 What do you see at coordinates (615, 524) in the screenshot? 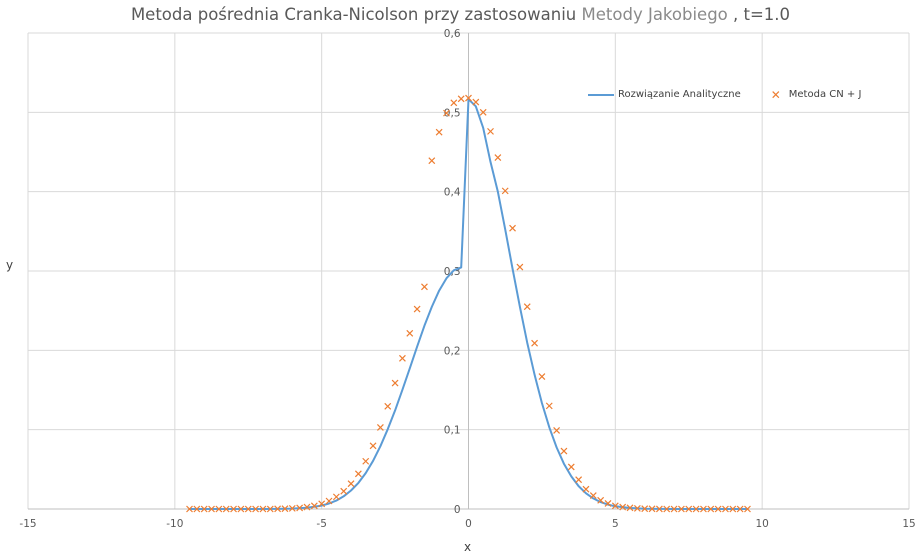
I see `x-tick-label: 5` at bounding box center [615, 524].